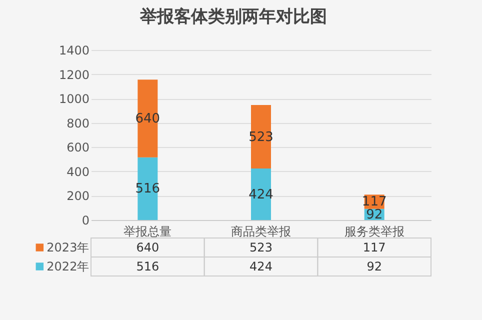 The image size is (482, 320). I want to click on x-tick-label: 举报总量, so click(148, 231).